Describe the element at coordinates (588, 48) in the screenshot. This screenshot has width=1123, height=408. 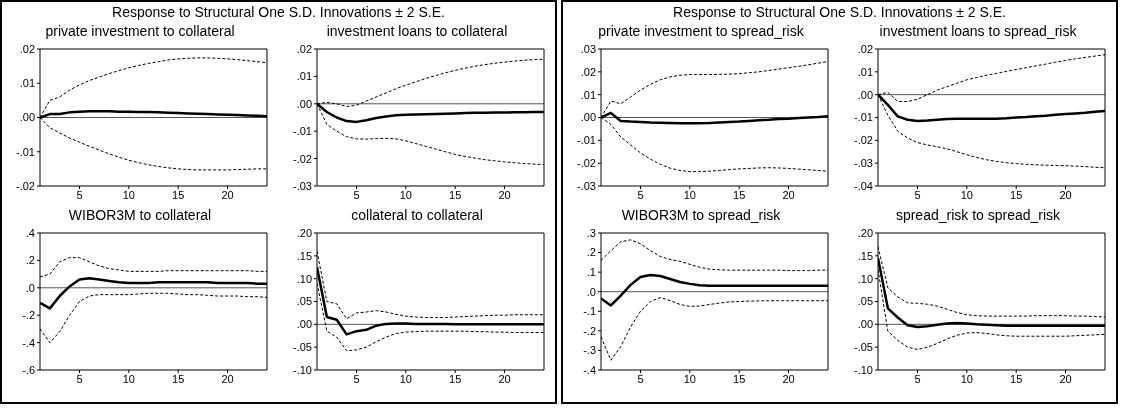
I see `y-tick-label: .03` at that location.